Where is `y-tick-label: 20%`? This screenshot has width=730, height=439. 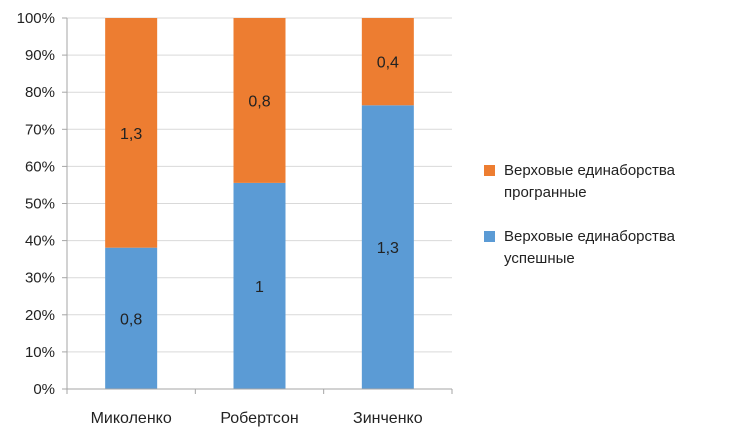 y-tick-label: 20% is located at coordinates (40, 315).